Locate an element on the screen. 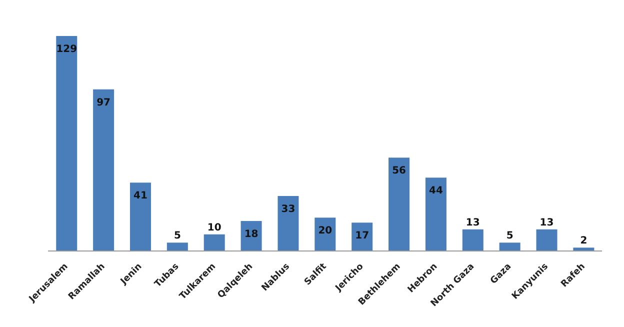  data-label: 20 is located at coordinates (325, 231).